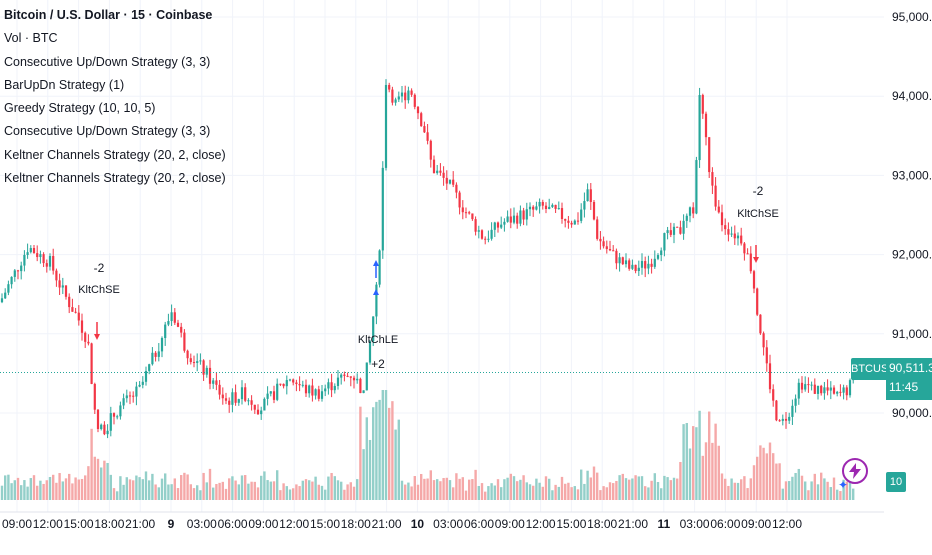 This screenshot has height=555, width=932. Describe the element at coordinates (115, 154) in the screenshot. I see `legend-strategy-keltner-1: Keltner Channels Strategy (20, 2, close)` at that location.